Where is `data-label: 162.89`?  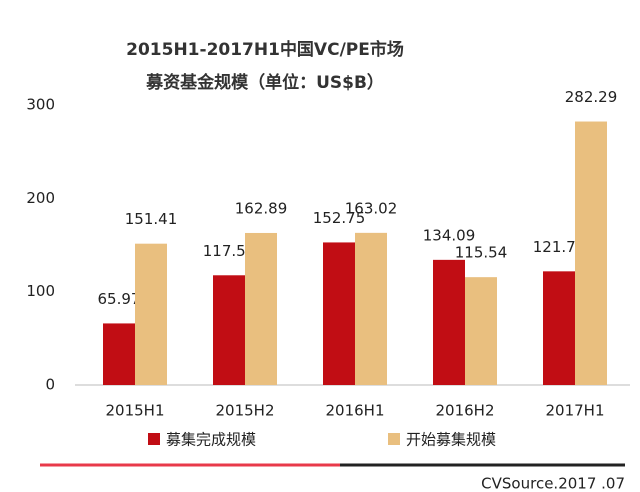
data-label: 162.89 is located at coordinates (261, 208).